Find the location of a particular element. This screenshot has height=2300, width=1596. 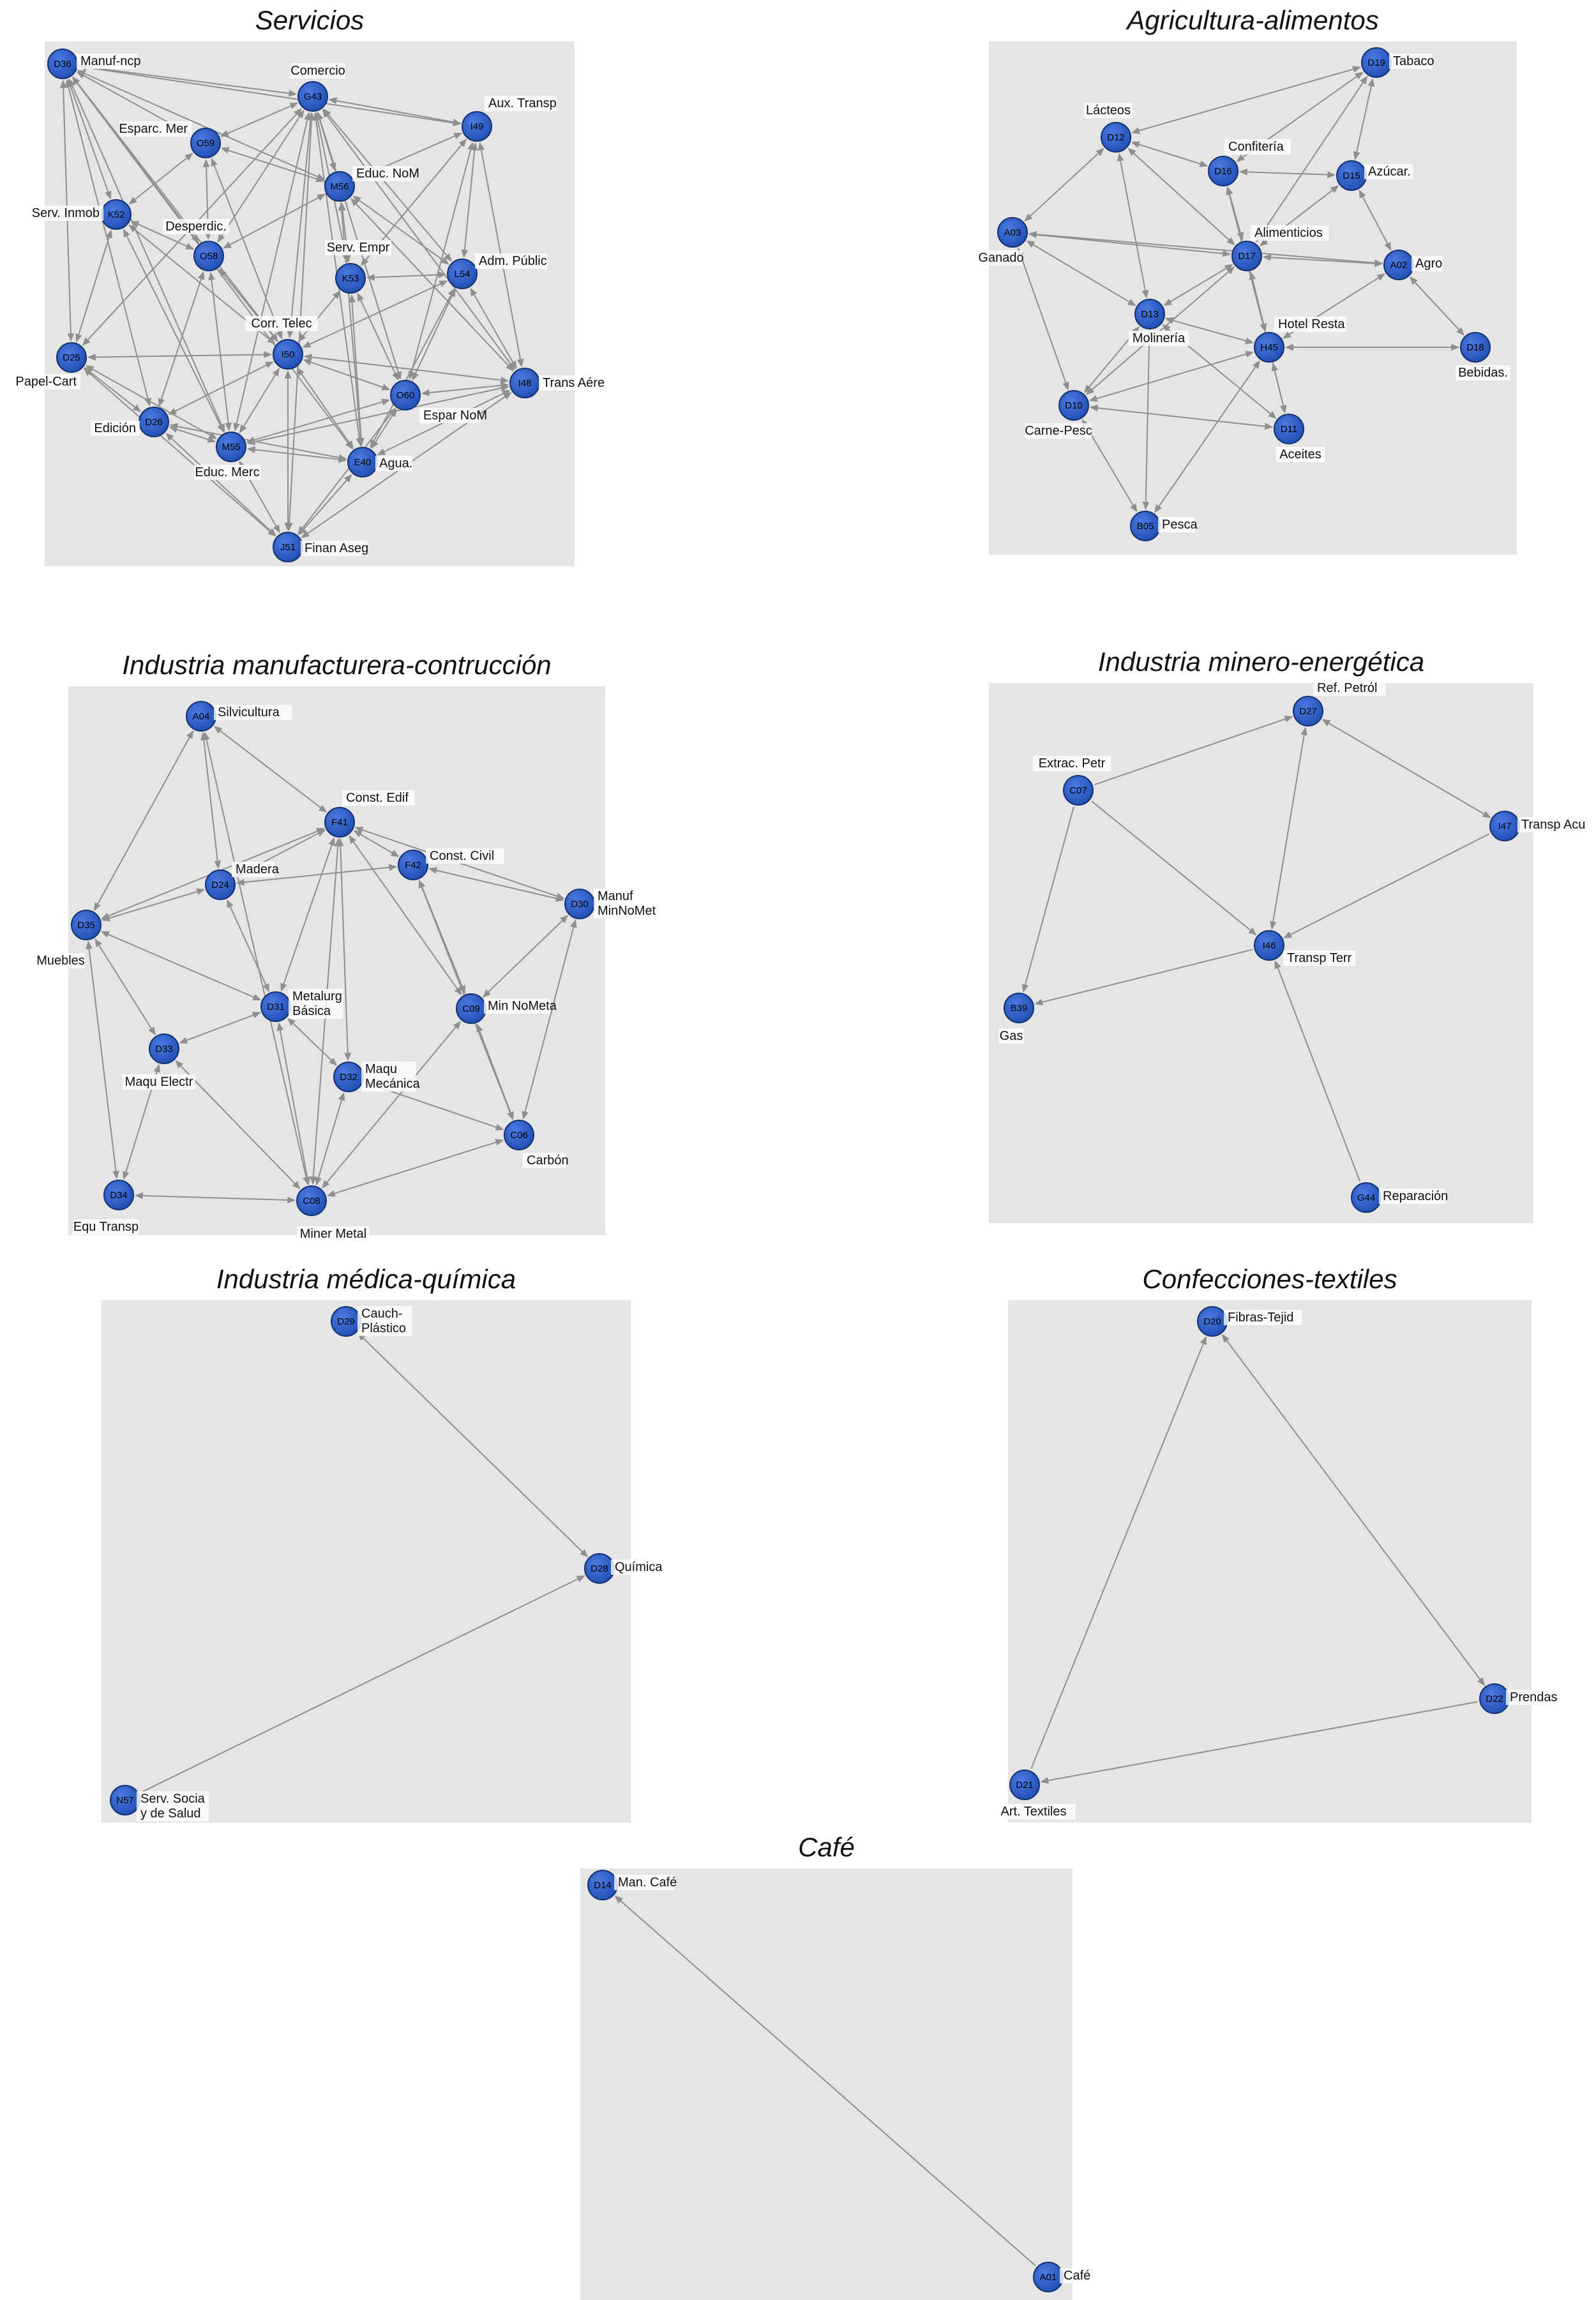

graph-node: D26 is located at coordinates (154, 422).